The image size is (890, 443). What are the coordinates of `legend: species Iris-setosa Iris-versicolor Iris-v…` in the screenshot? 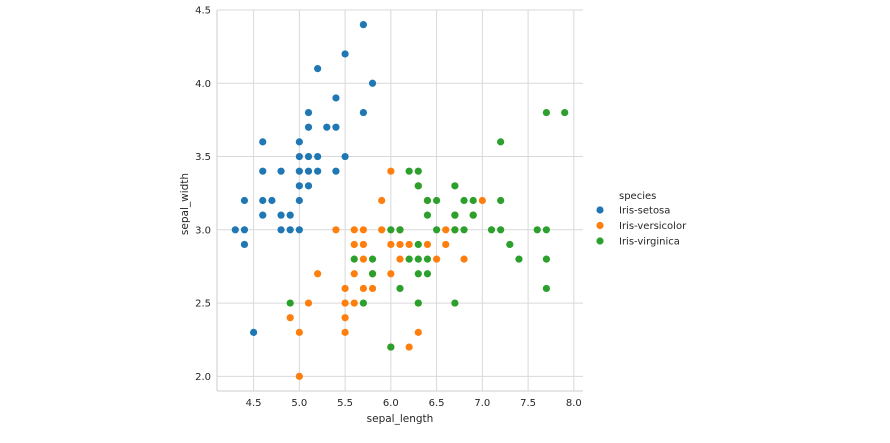 It's located at (641, 219).